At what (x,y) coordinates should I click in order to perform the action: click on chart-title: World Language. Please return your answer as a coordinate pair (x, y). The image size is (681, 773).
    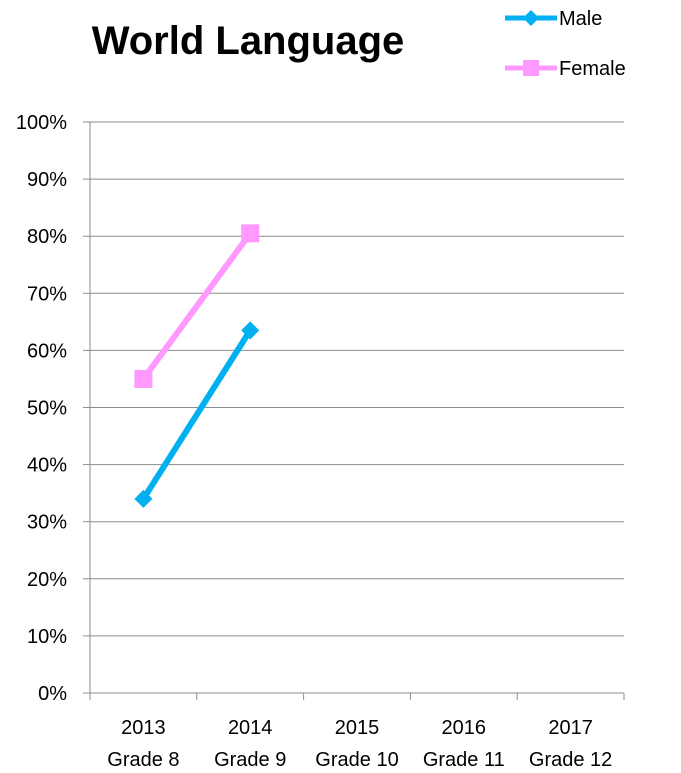
    Looking at the image, I should click on (248, 41).